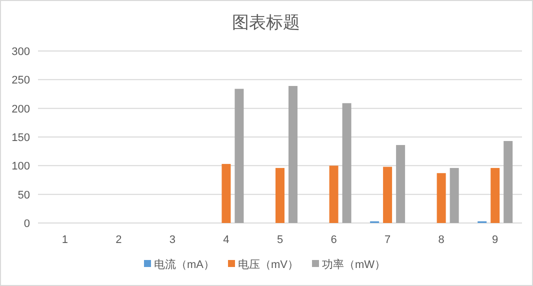 This screenshot has height=286, width=533. What do you see at coordinates (119, 240) in the screenshot?
I see `x-tick-label: 2` at bounding box center [119, 240].